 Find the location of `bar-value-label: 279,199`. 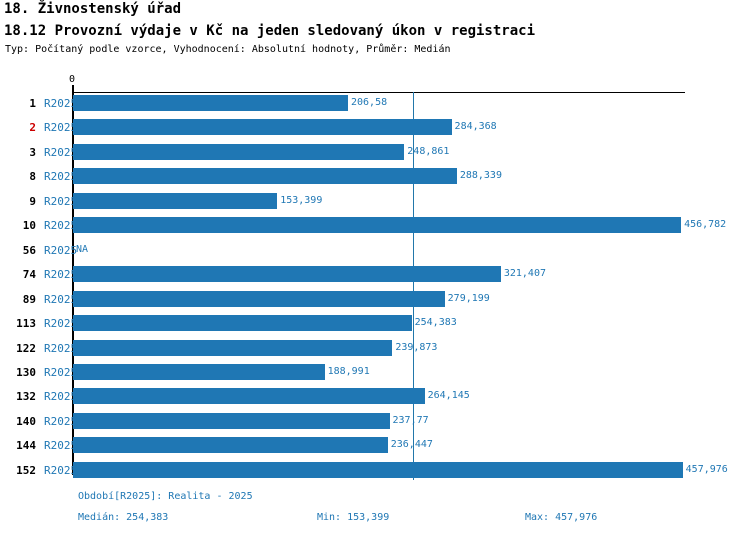

bar-value-label: 279,199 is located at coordinates (468, 298).